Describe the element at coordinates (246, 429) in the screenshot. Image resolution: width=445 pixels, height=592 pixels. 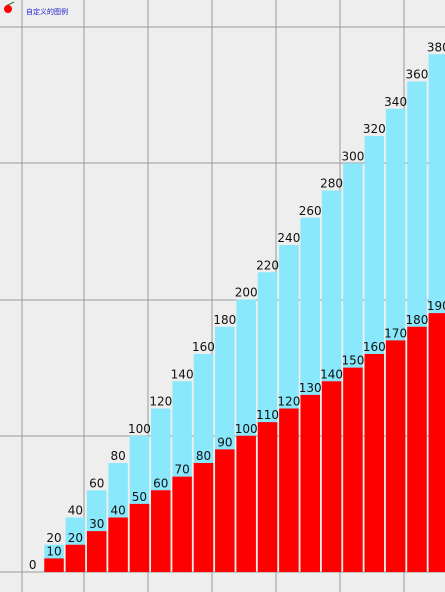
I see `data-label-series-2-10: 100` at that location.